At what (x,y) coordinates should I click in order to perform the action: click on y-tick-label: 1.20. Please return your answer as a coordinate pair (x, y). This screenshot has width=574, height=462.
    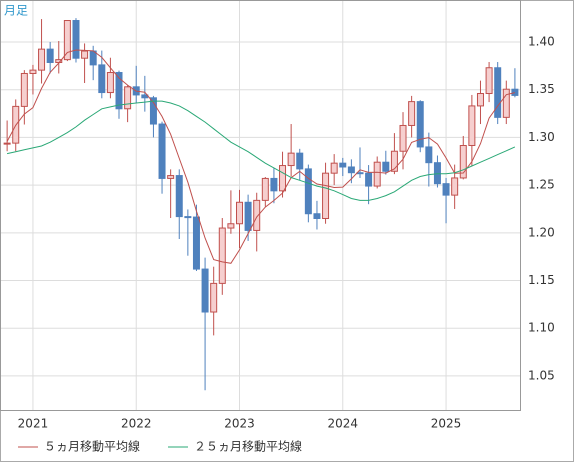
    Looking at the image, I should click on (541, 232).